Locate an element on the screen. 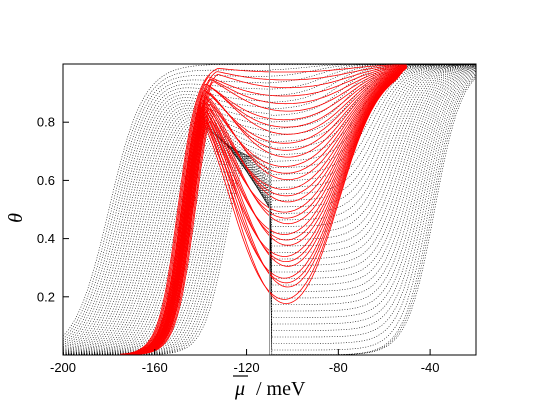  x-axis-label-symbol: μ is located at coordinates (239, 389).